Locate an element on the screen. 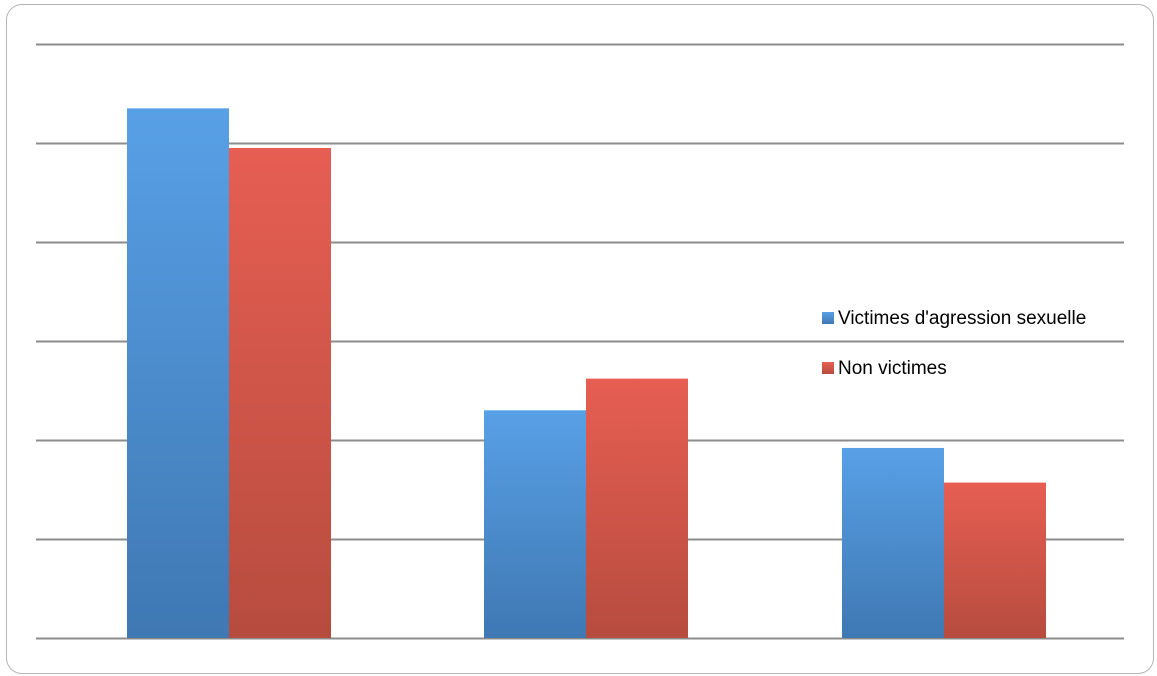 The width and height of the screenshot is (1157, 676). bar-series1-cat1 is located at coordinates (637, 508).